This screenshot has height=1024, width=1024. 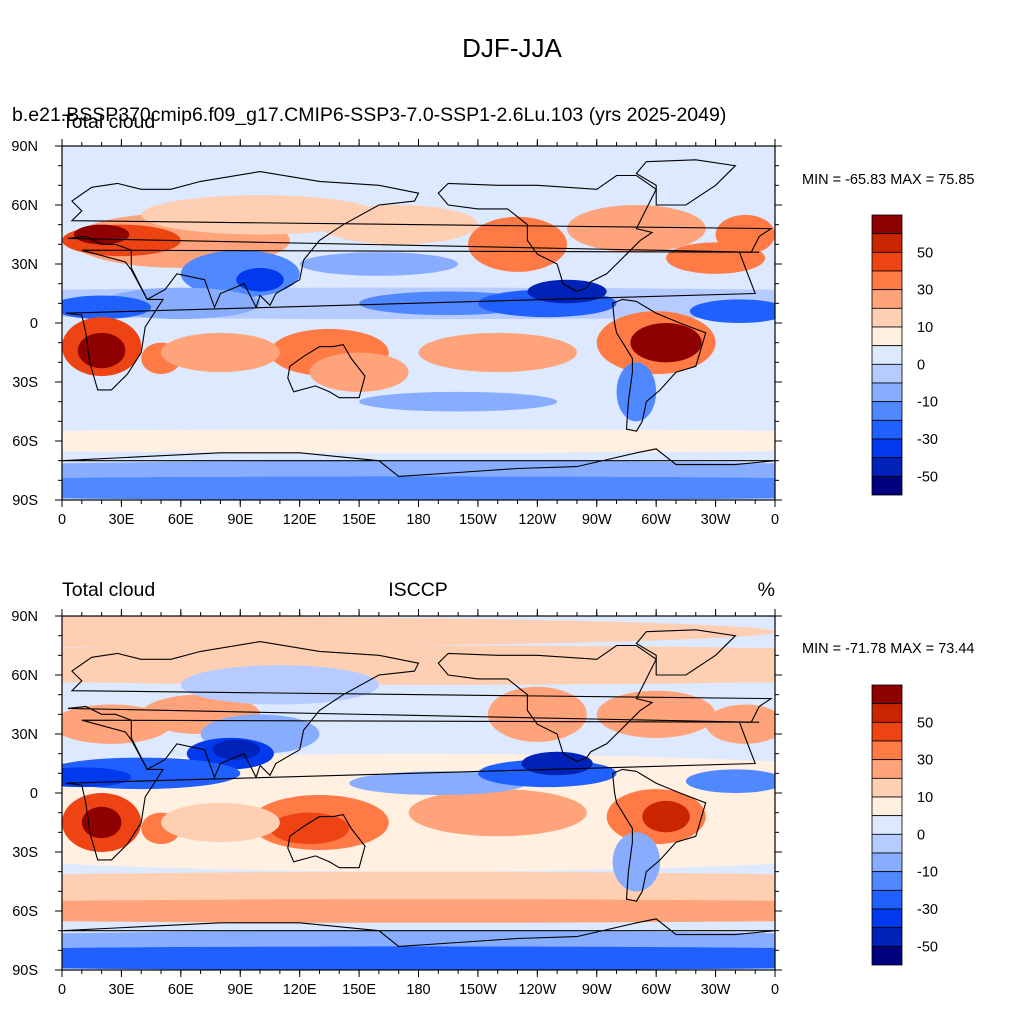 What do you see at coordinates (478, 990) in the screenshot?
I see `longitude-tick-label: 150W` at bounding box center [478, 990].